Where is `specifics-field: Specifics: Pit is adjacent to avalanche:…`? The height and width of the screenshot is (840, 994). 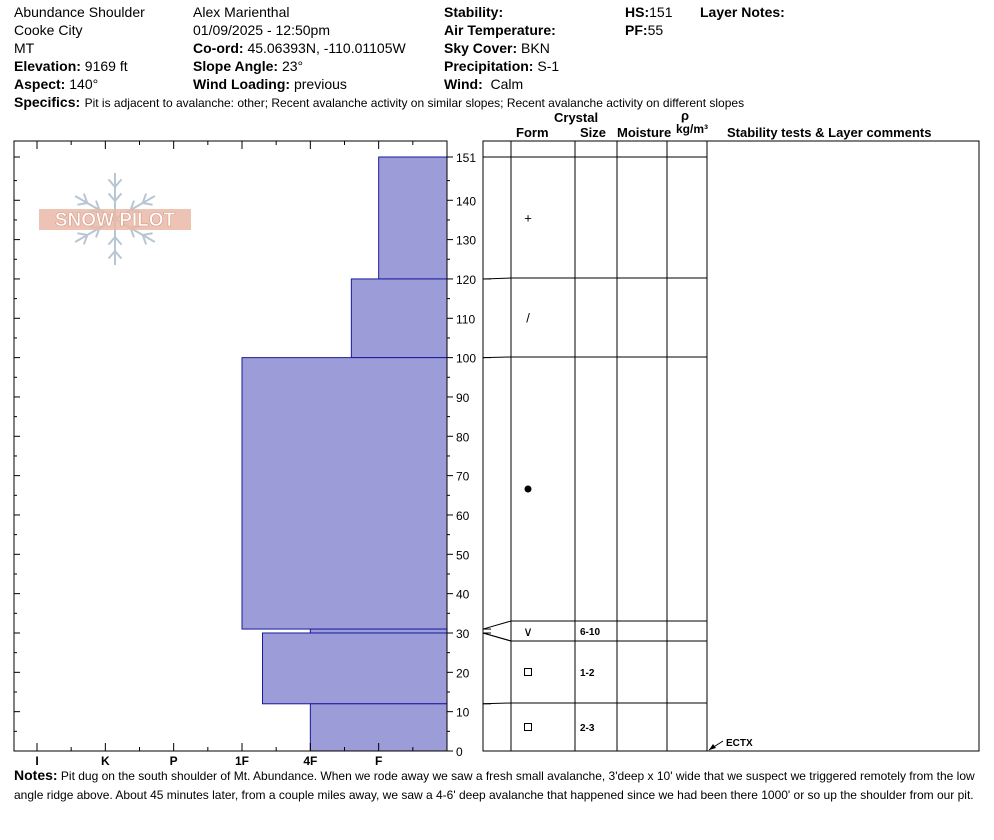 specifics-field: Specifics: Pit is adjacent to avalanche:… is located at coordinates (379, 103).